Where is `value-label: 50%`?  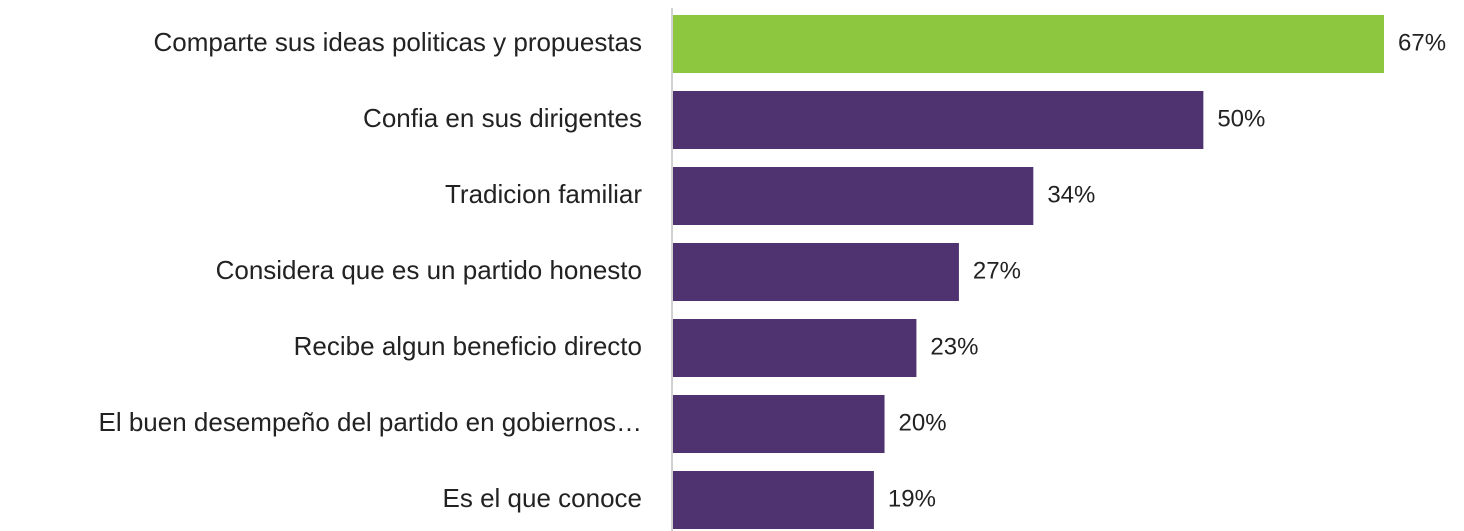 value-label: 50% is located at coordinates (1241, 118).